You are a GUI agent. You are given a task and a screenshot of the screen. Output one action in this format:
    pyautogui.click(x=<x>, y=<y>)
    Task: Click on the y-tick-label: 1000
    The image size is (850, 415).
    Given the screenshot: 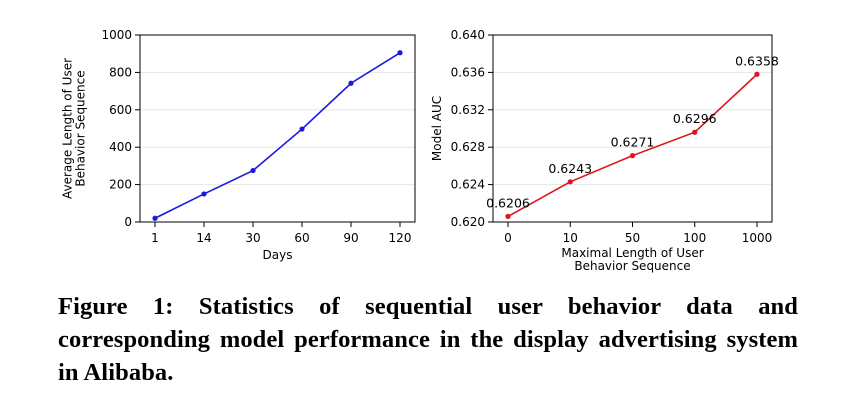 What is the action you would take?
    pyautogui.click(x=116, y=35)
    